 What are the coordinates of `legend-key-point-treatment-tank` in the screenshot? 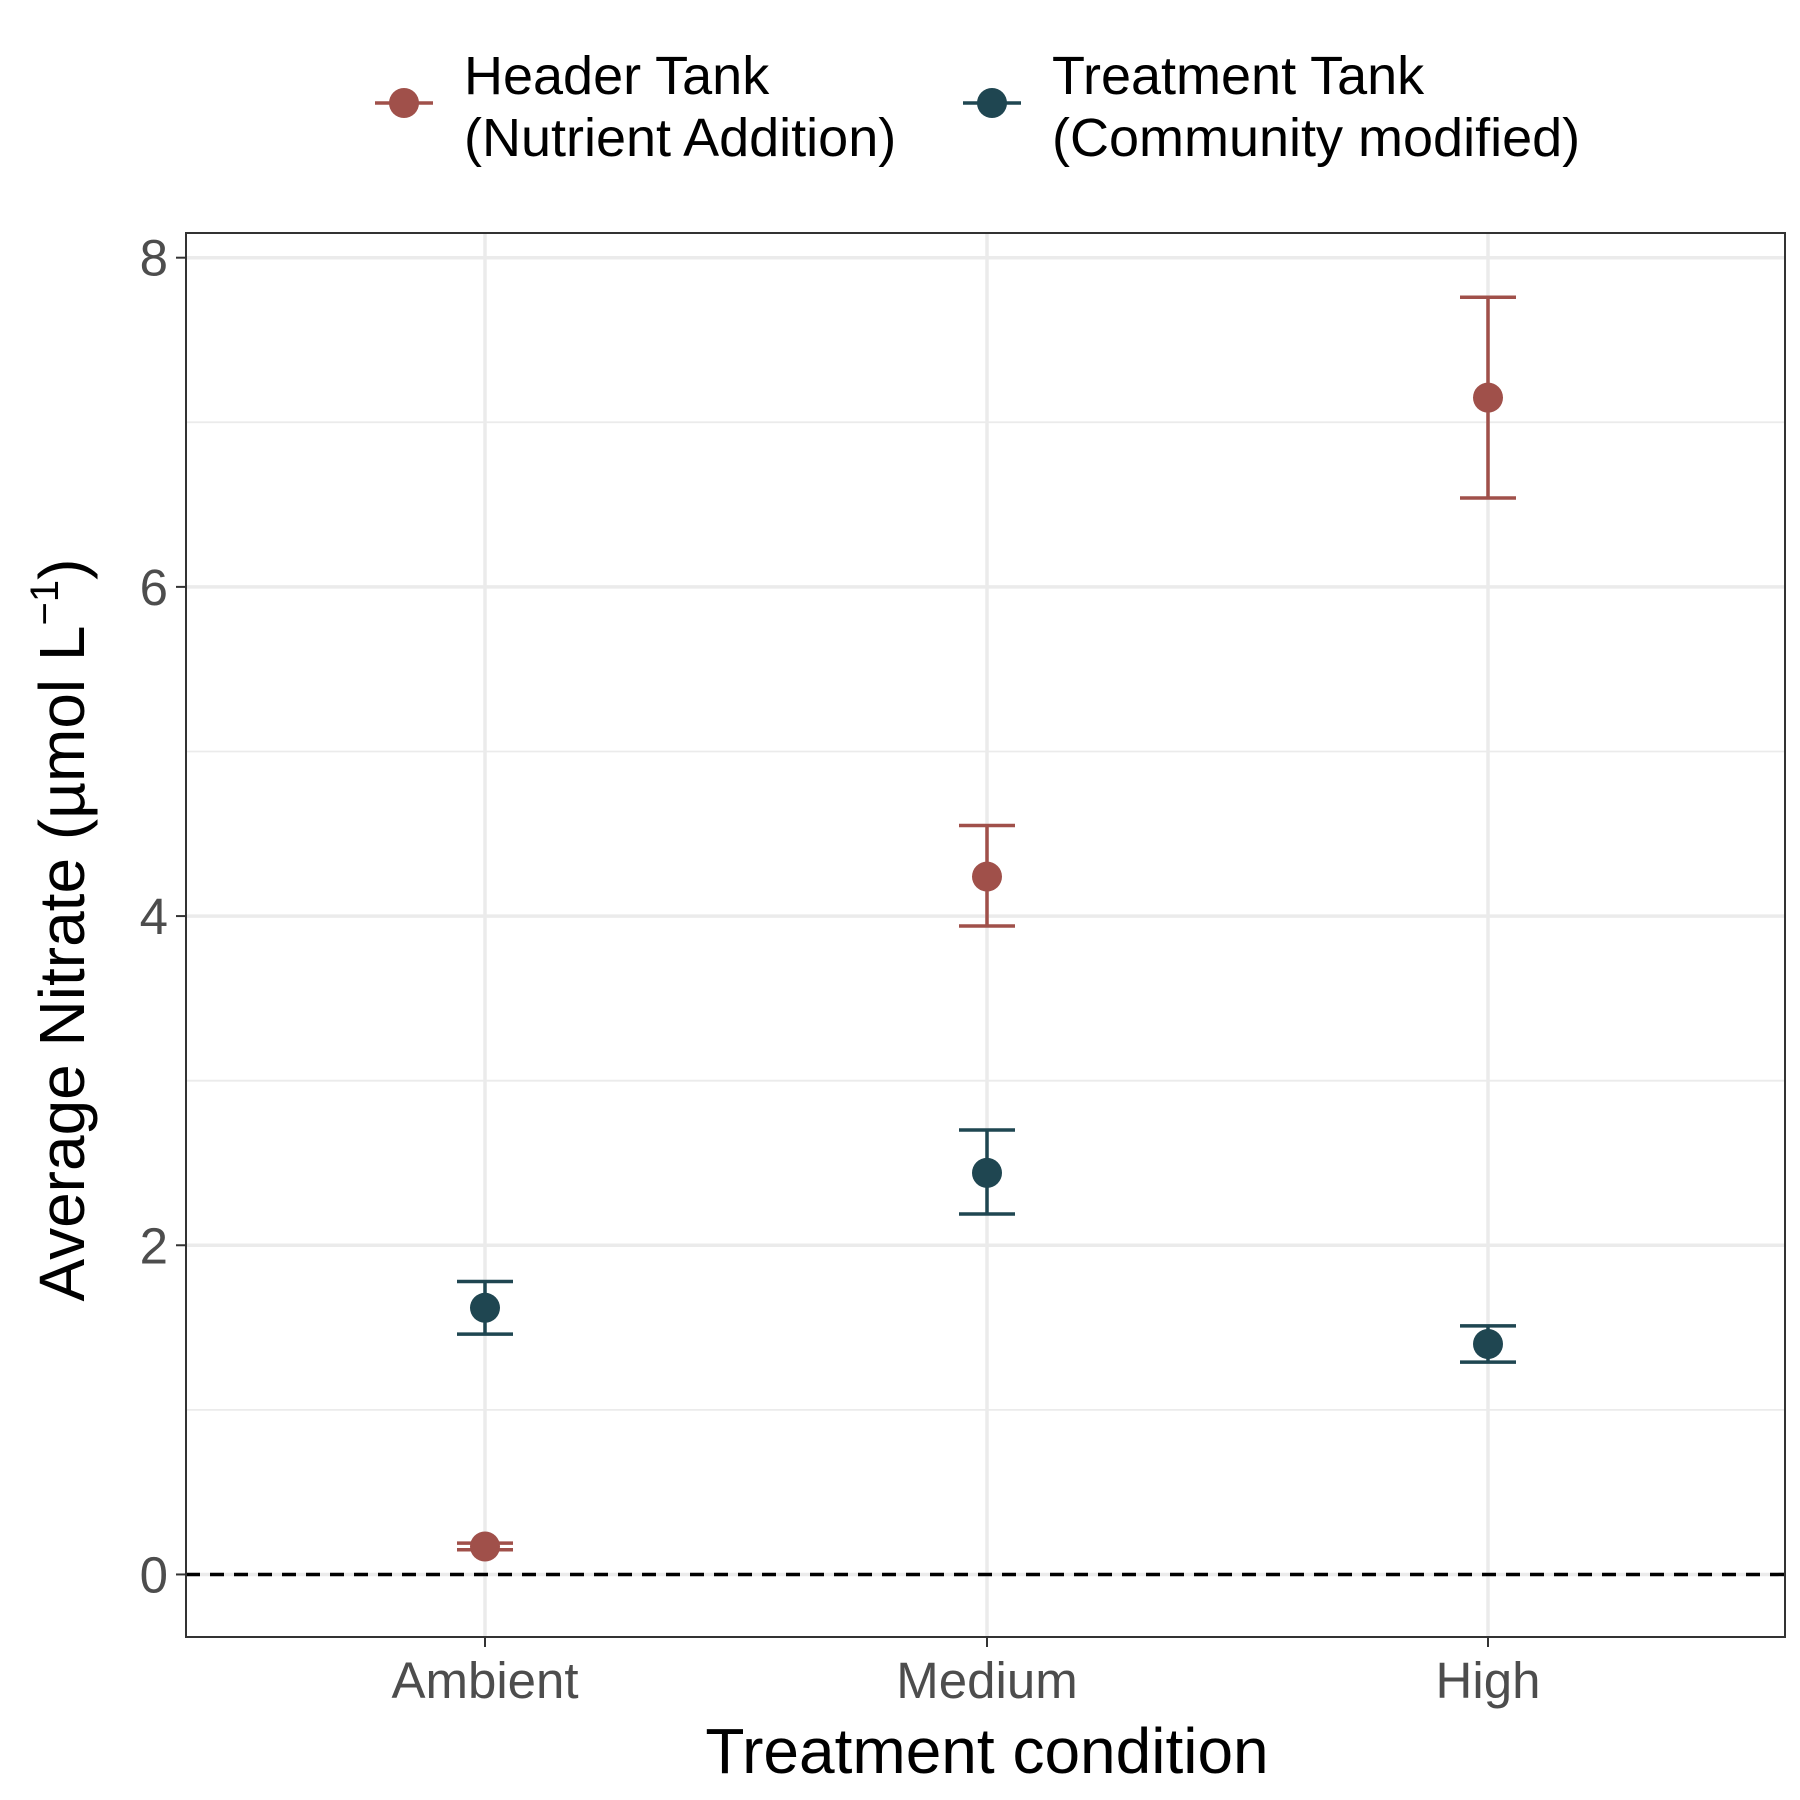 It's located at (992, 103).